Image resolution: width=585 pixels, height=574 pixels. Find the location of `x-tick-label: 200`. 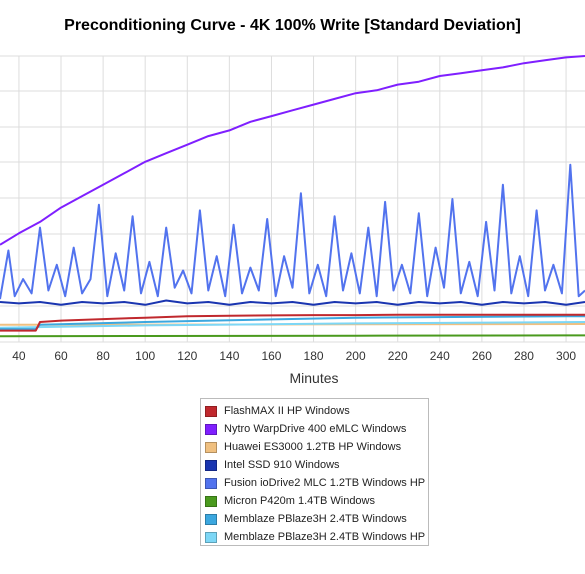

x-tick-label: 200 is located at coordinates (356, 356).